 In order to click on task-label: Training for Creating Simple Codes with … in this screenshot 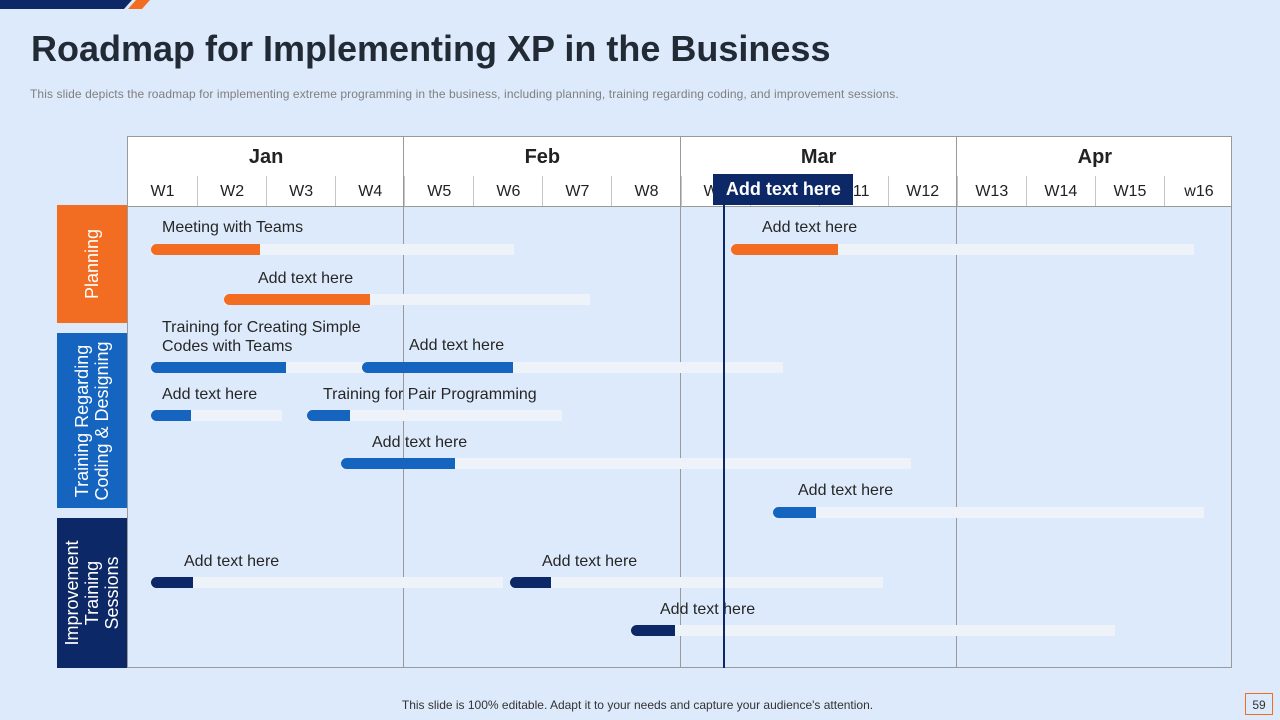, I will do `click(261, 337)`.